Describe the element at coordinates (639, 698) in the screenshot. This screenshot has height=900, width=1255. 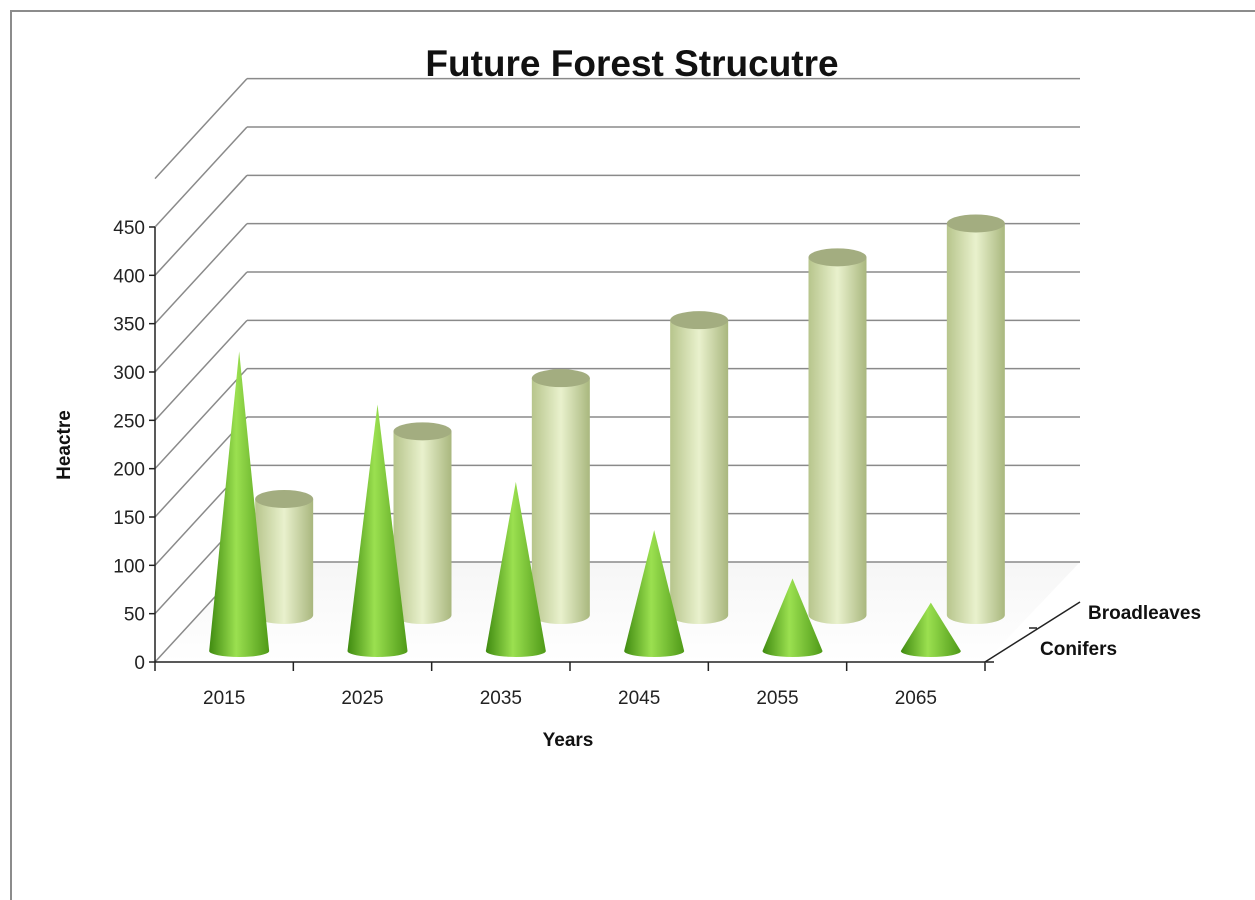
I see `x-tick-label: 2045` at that location.